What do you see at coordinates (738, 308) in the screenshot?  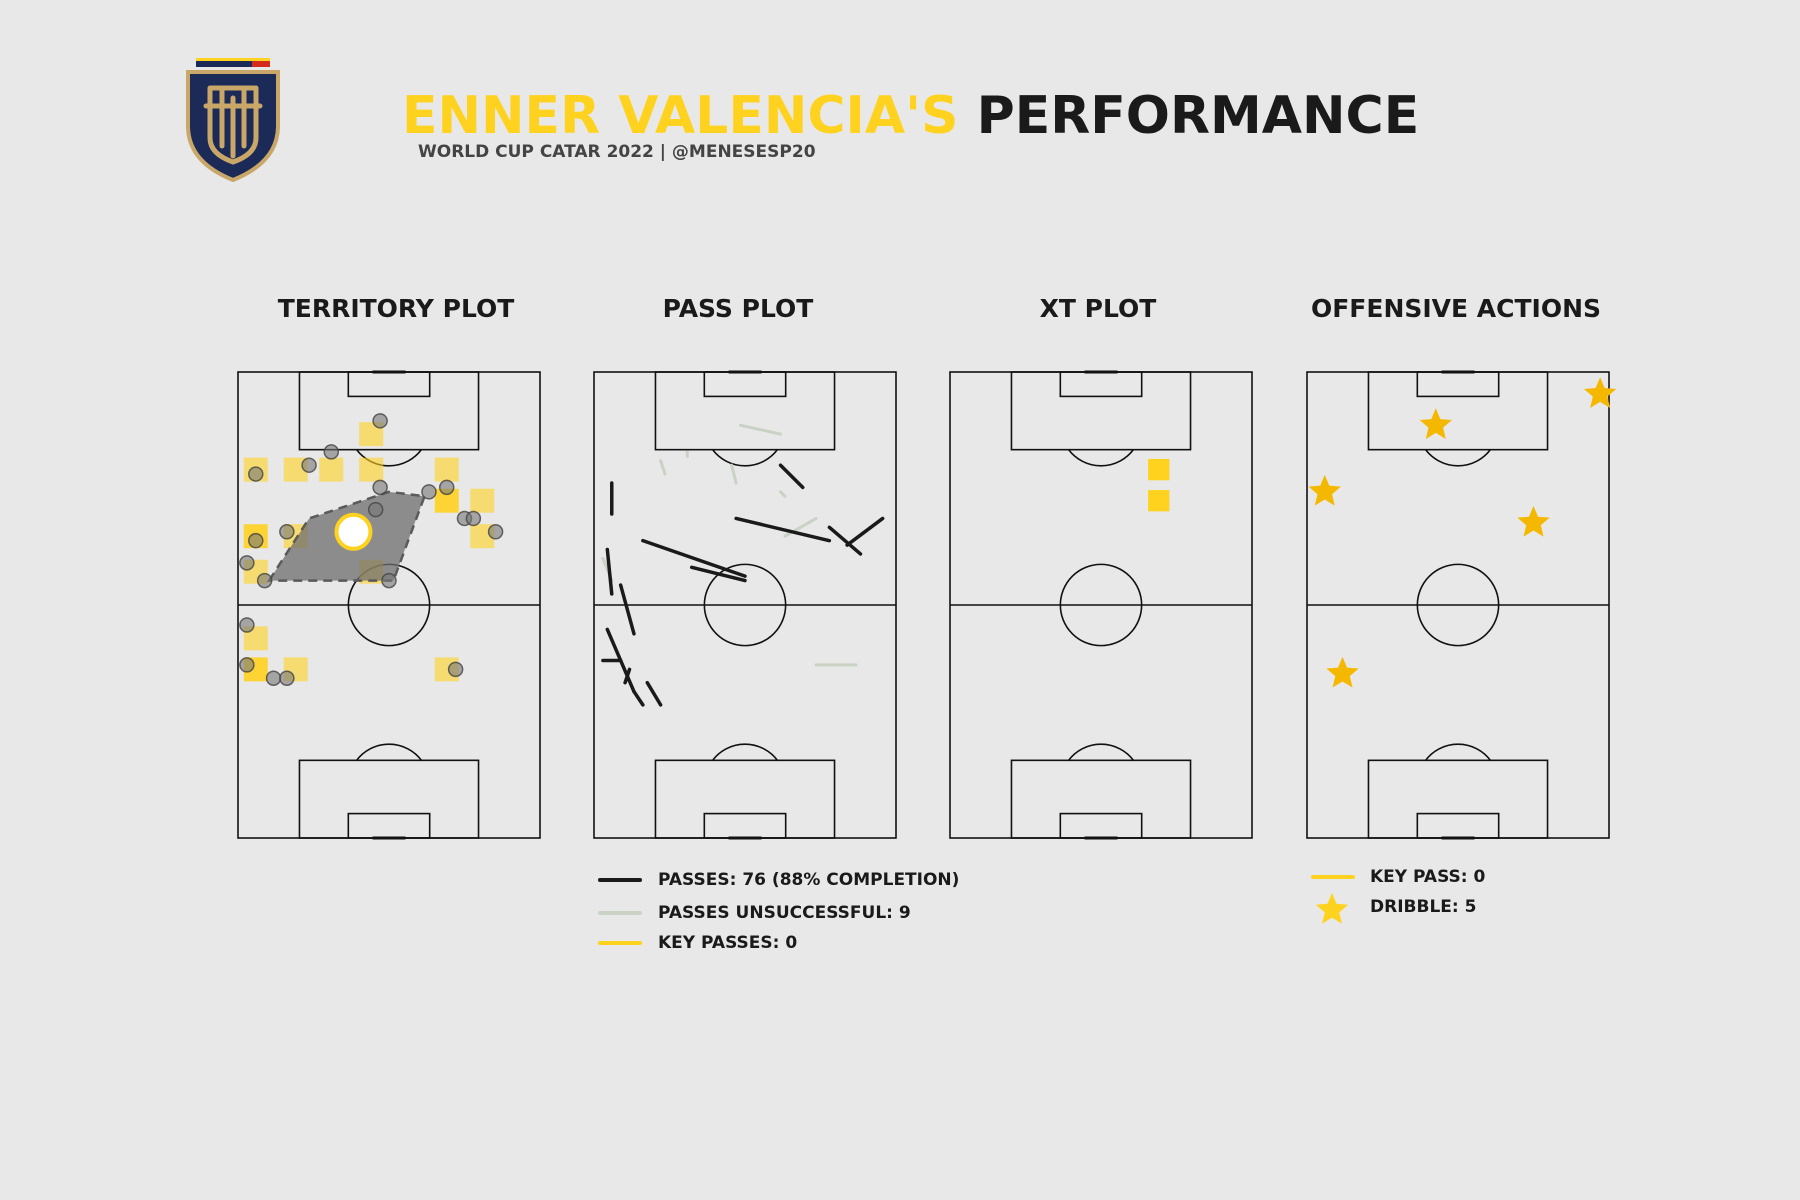 I see `pass-plot-title: PASS PLOT` at bounding box center [738, 308].